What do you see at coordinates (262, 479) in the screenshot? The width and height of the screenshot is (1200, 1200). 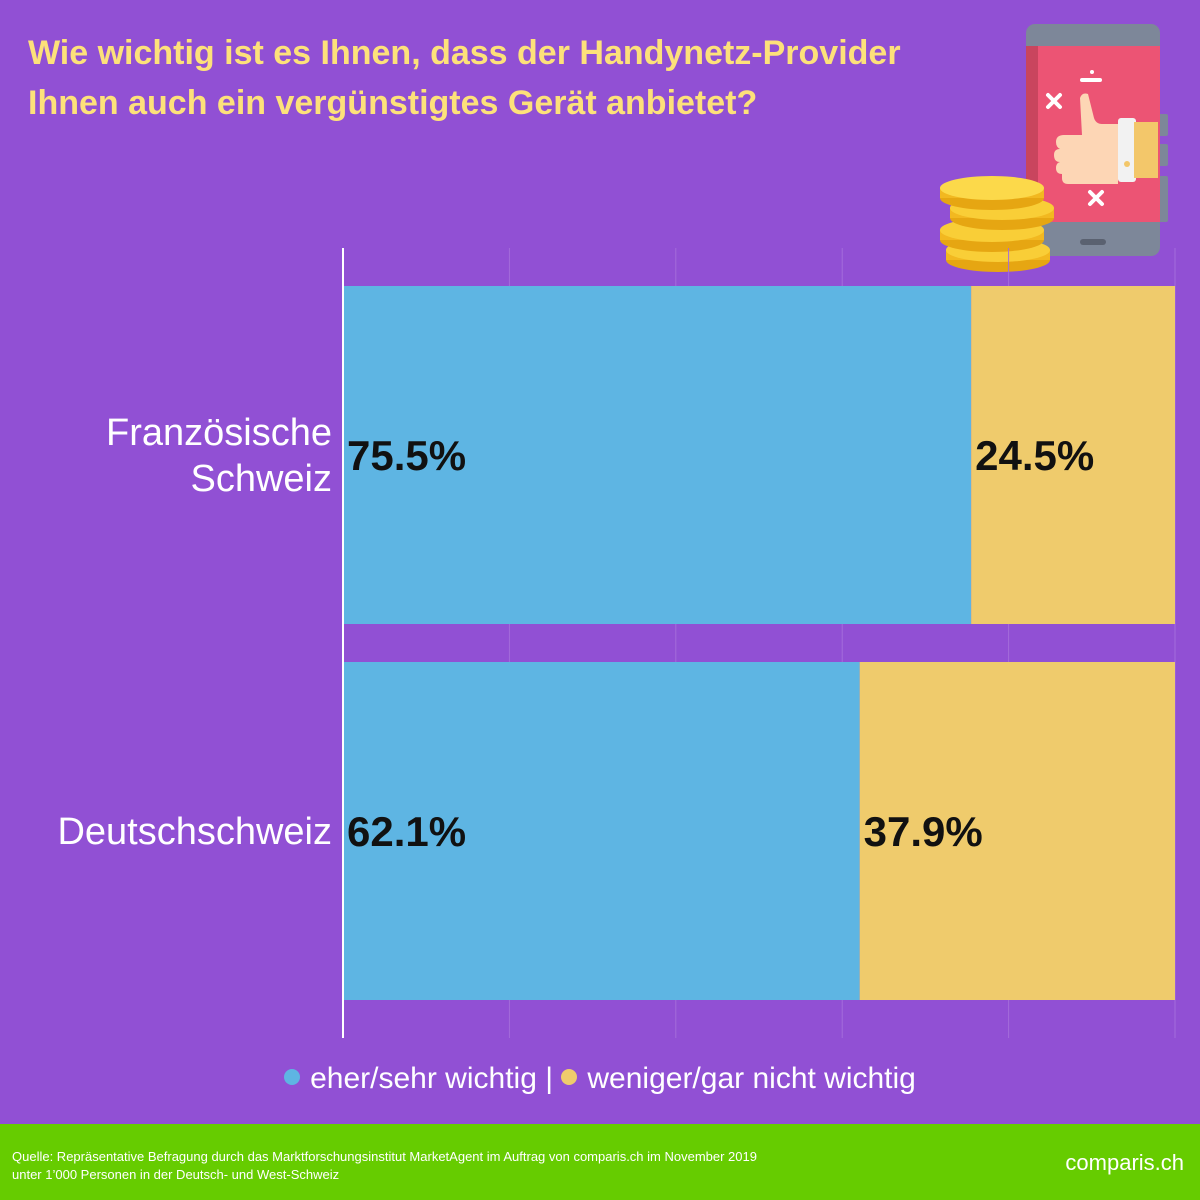 I see `category-label-line: Schweiz` at bounding box center [262, 479].